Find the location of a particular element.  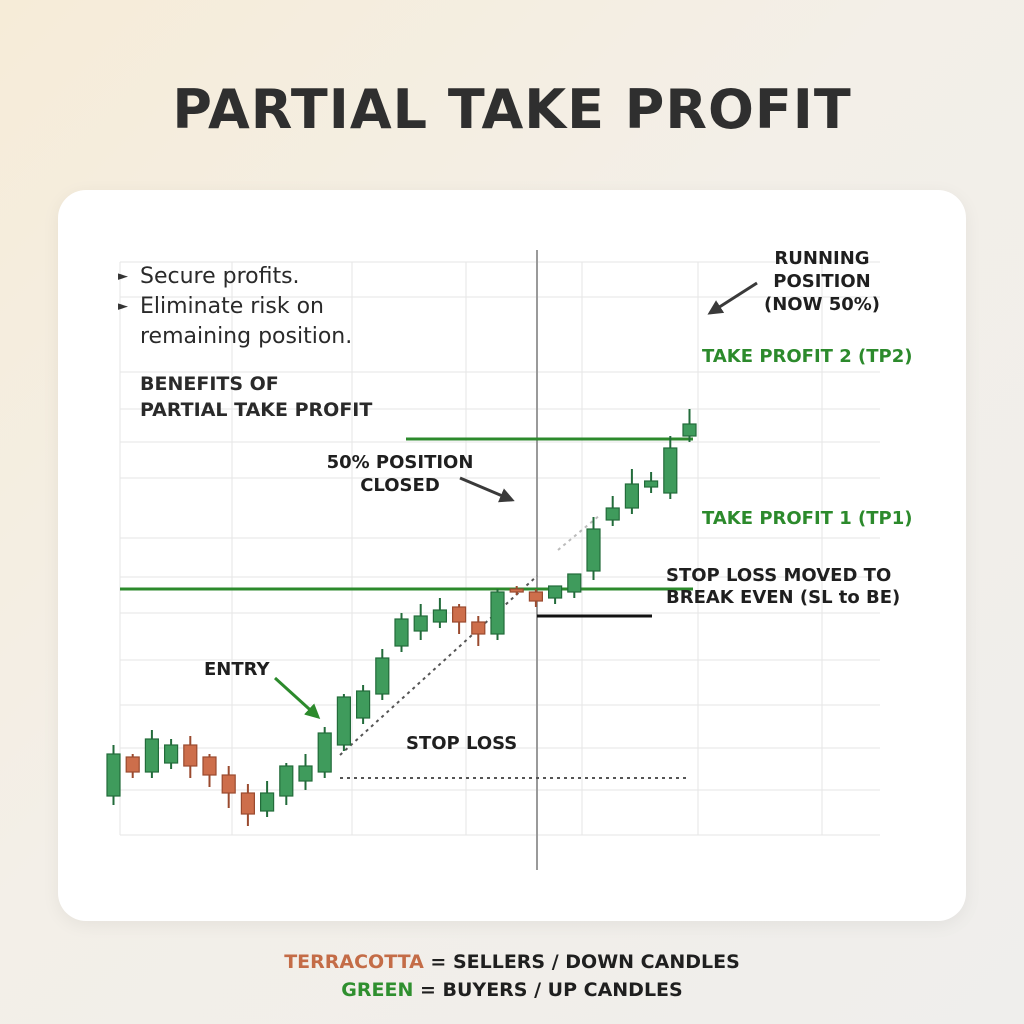

stop-loss-moved-label: STOP LOSS MOVED TO BREAK EVEN (SL to BE) is located at coordinates (783, 586).